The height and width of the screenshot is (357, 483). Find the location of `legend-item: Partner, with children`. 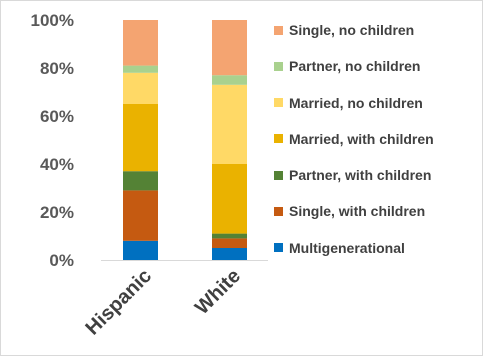

legend-item: Partner, with children is located at coordinates (376, 175).